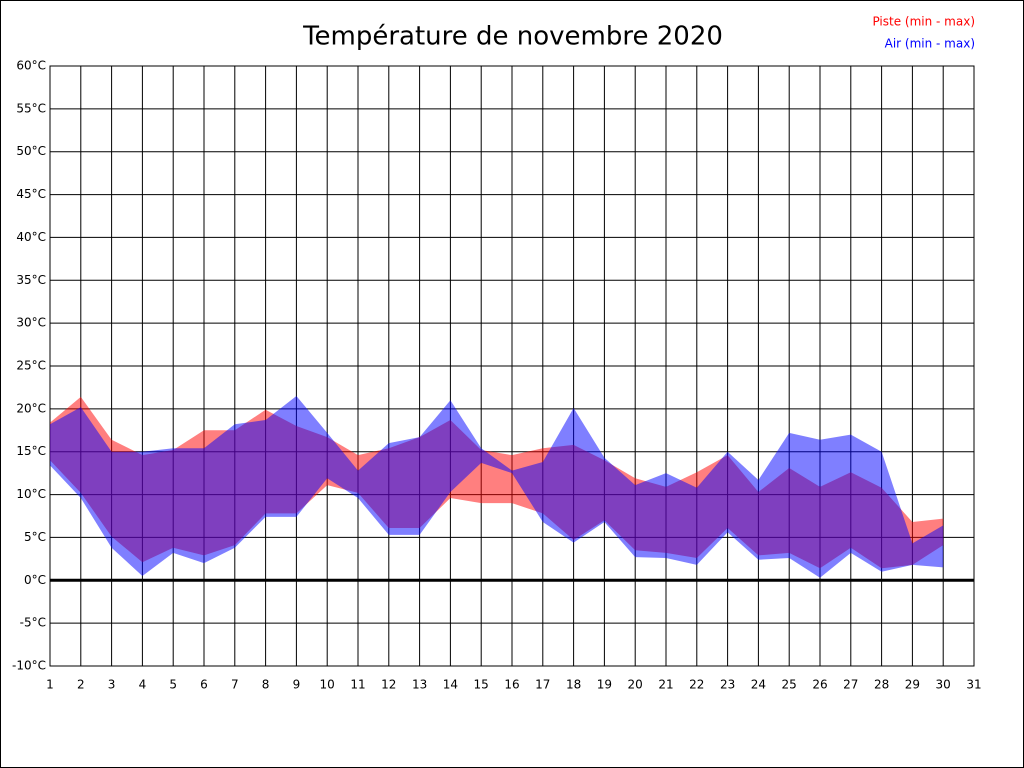 The width and height of the screenshot is (1024, 768). Describe the element at coordinates (235, 685) in the screenshot. I see `x-tick-label: 7` at that location.